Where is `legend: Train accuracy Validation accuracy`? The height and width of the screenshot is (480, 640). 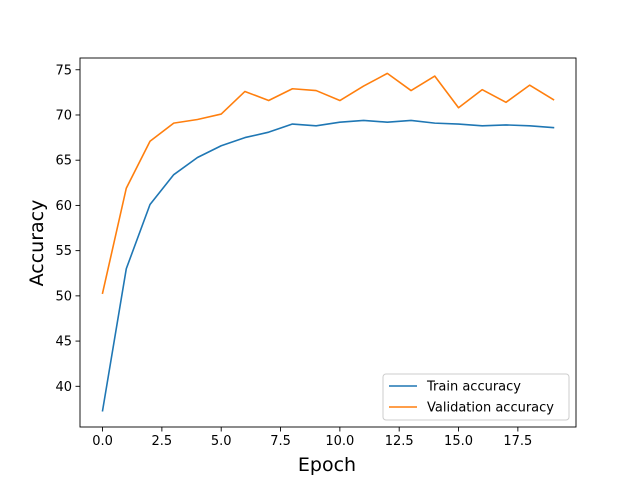 legend: Train accuracy Validation accuracy is located at coordinates (476, 397).